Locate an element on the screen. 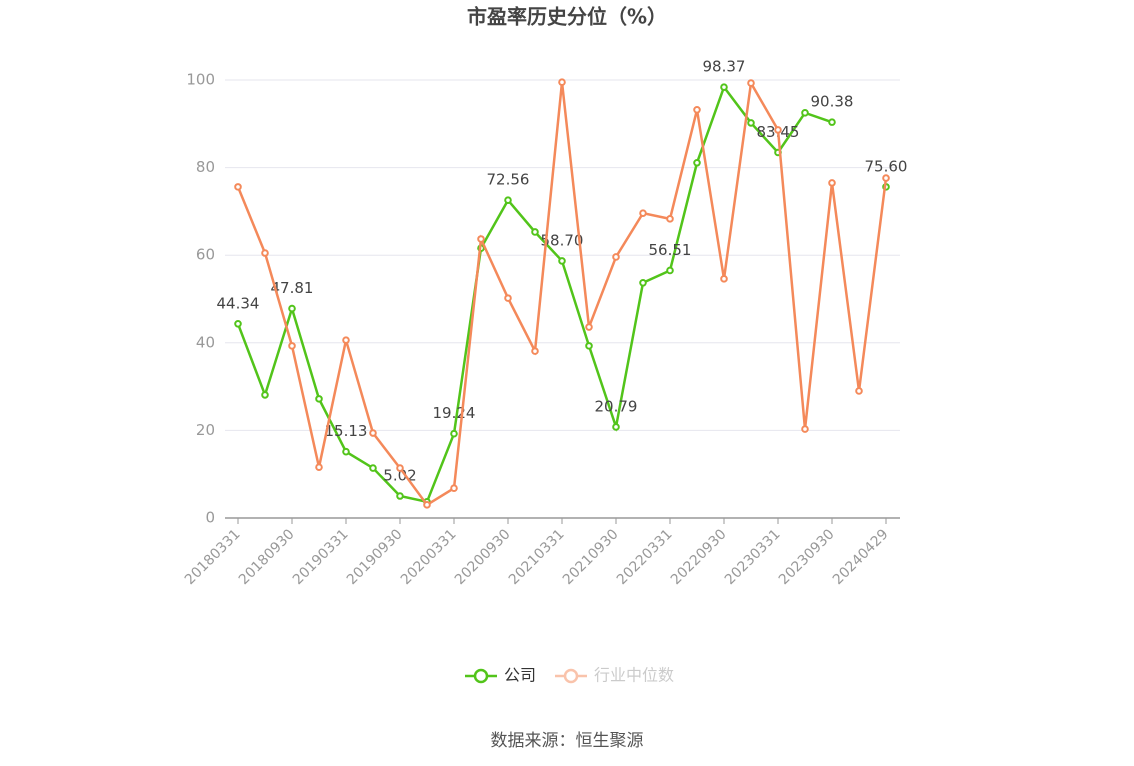 The width and height of the screenshot is (1134, 766). chart-title: 市盈率历史分位（%） is located at coordinates (567, 17).